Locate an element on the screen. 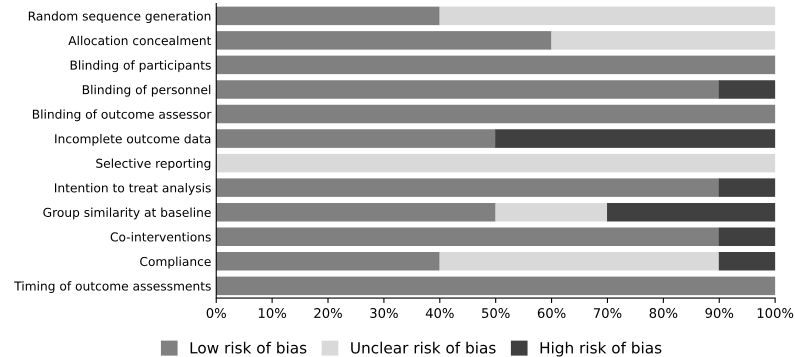 Image resolution: width=795 pixels, height=357 pixels. x-tick-label: 100% is located at coordinates (776, 313).